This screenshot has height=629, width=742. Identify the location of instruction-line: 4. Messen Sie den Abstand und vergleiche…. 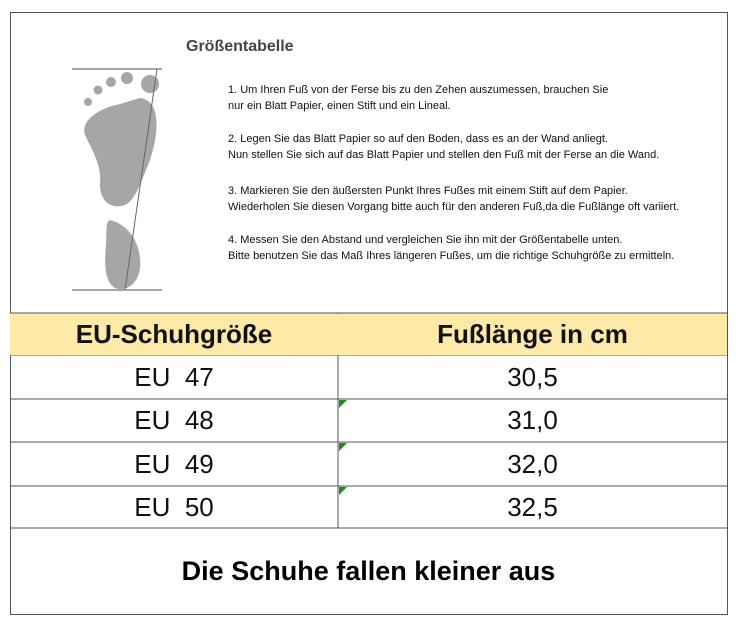
(425, 240).